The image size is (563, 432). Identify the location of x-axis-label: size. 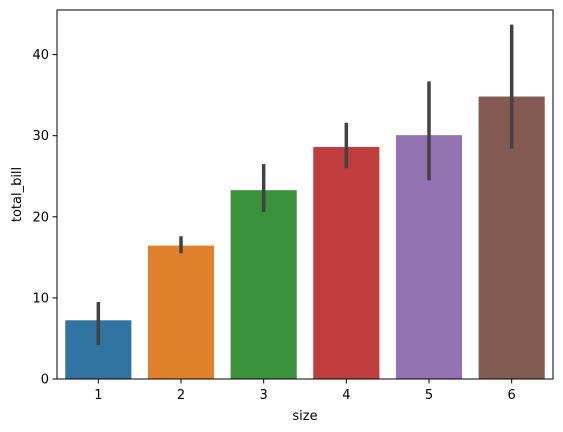
(304, 416).